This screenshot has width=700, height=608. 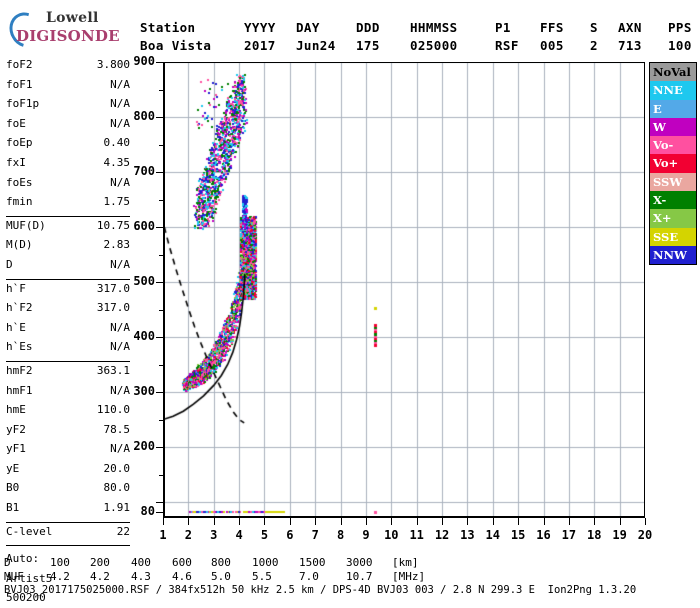 What do you see at coordinates (13, 468) in the screenshot?
I see `param-key: yE` at bounding box center [13, 468].